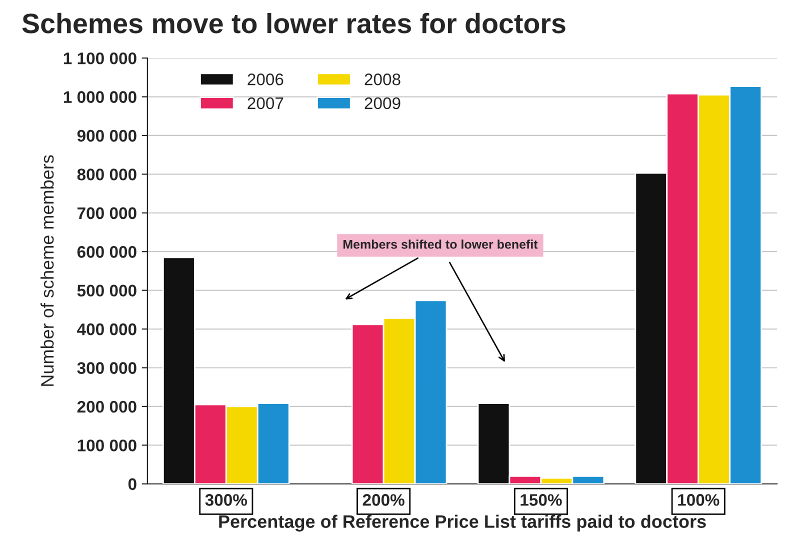  I want to click on y-tick-label: 500 000, so click(106, 290).